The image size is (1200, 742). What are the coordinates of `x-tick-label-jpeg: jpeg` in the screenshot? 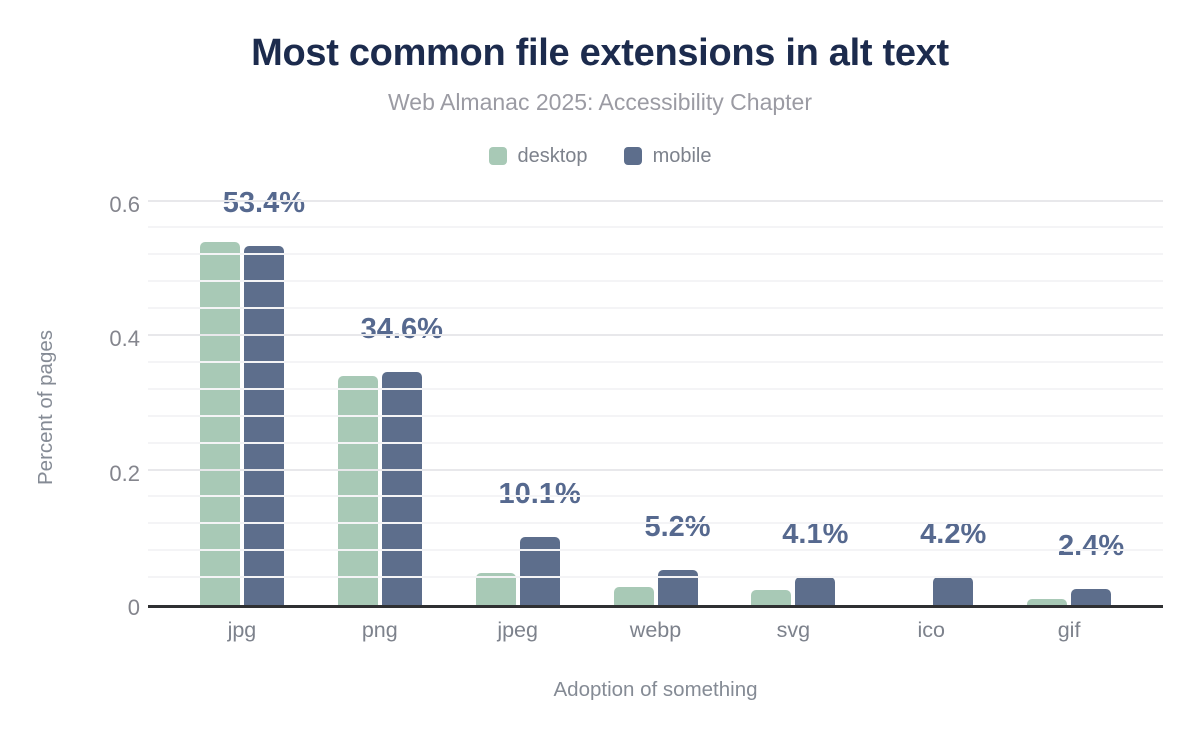 It's located at (517, 630).